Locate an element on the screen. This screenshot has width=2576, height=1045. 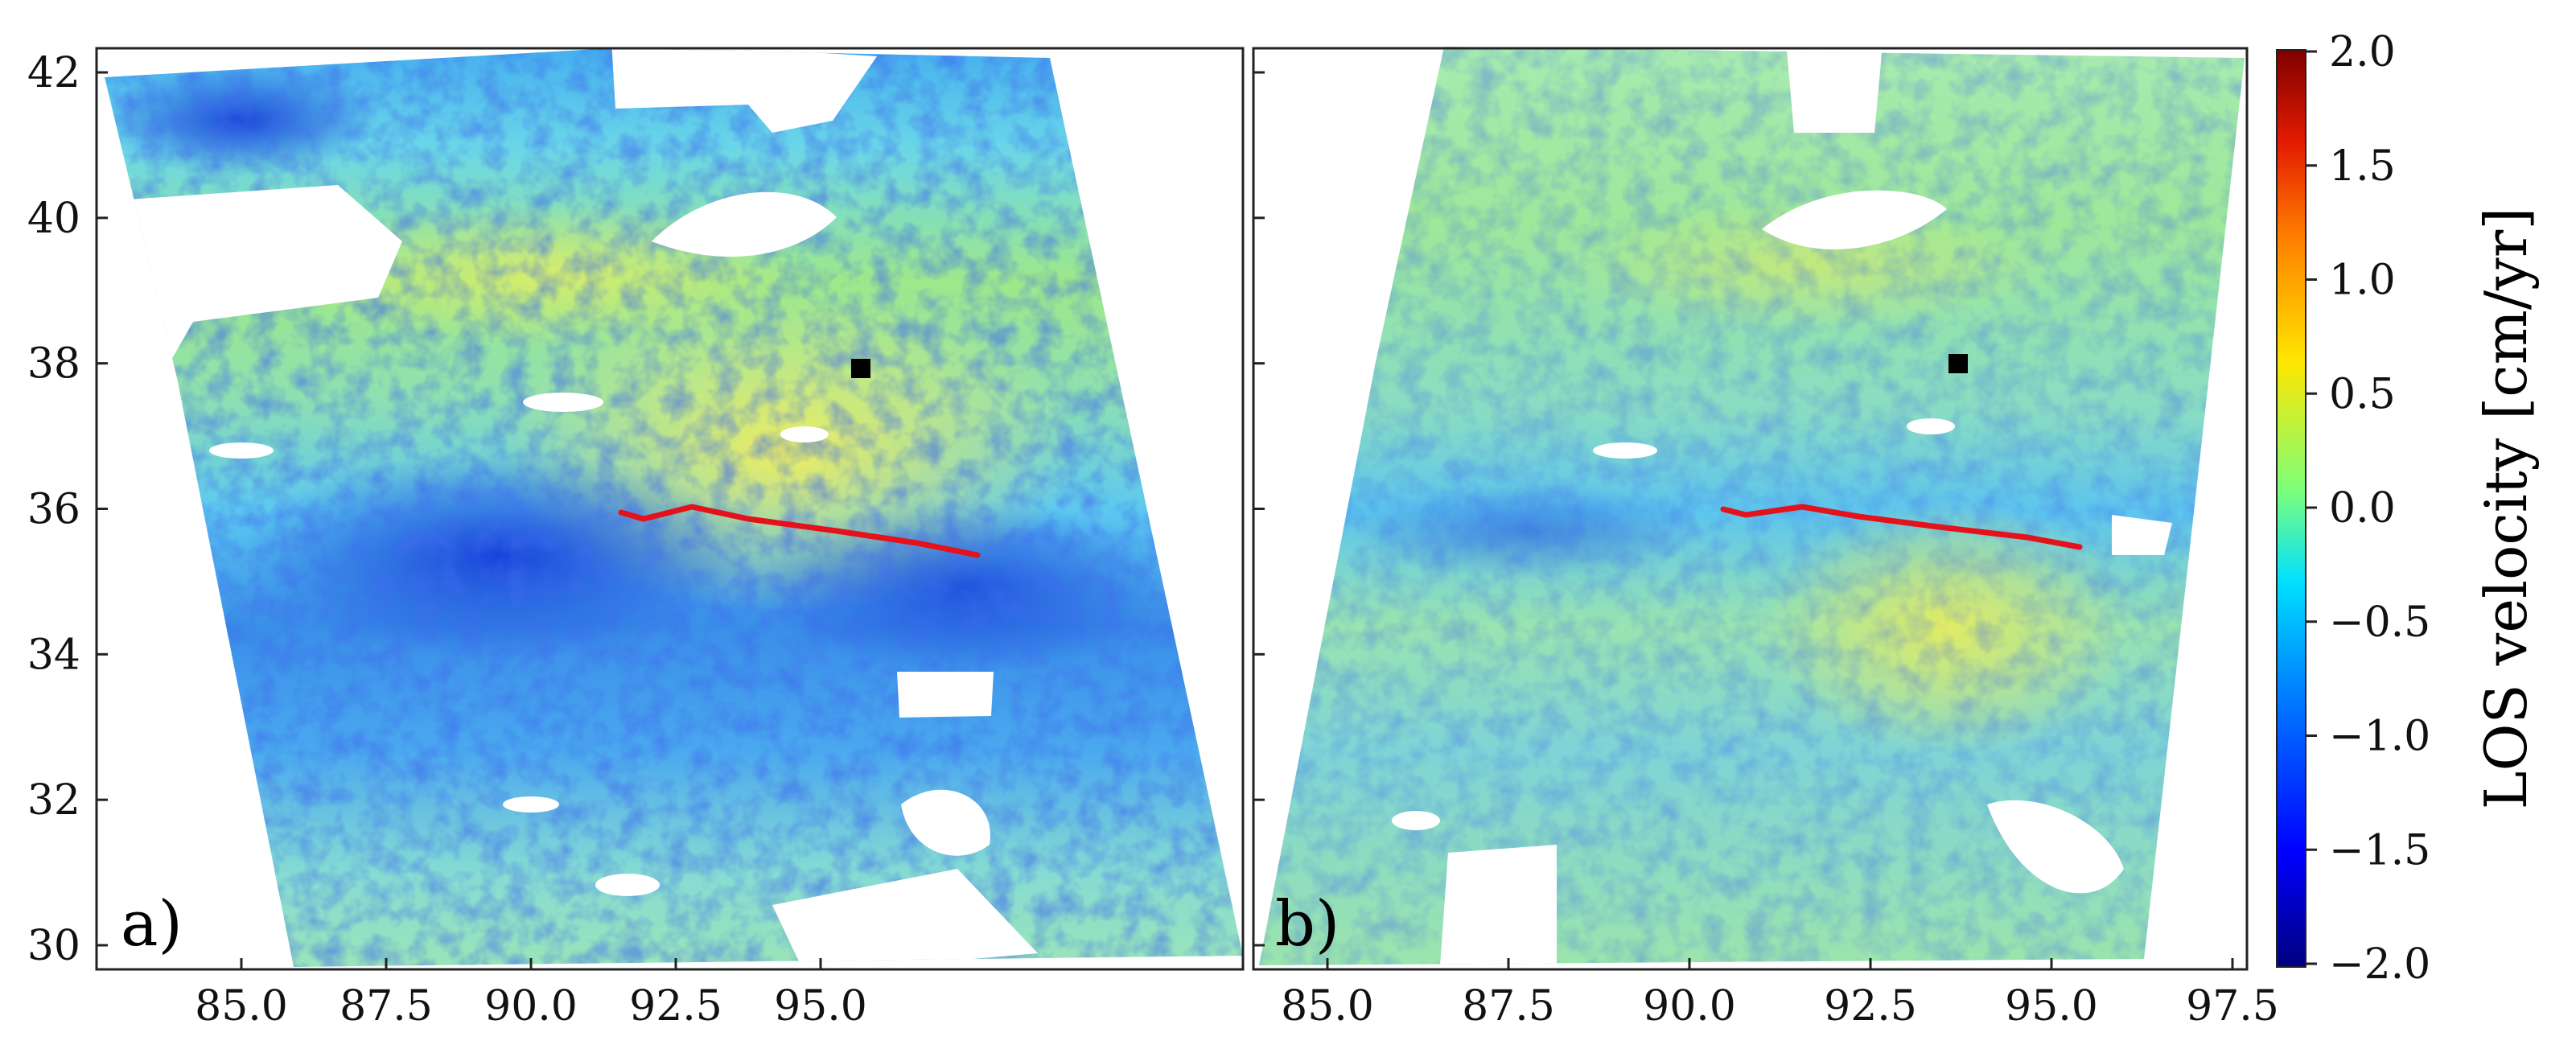
fault-trace-b is located at coordinates (1901, 527).